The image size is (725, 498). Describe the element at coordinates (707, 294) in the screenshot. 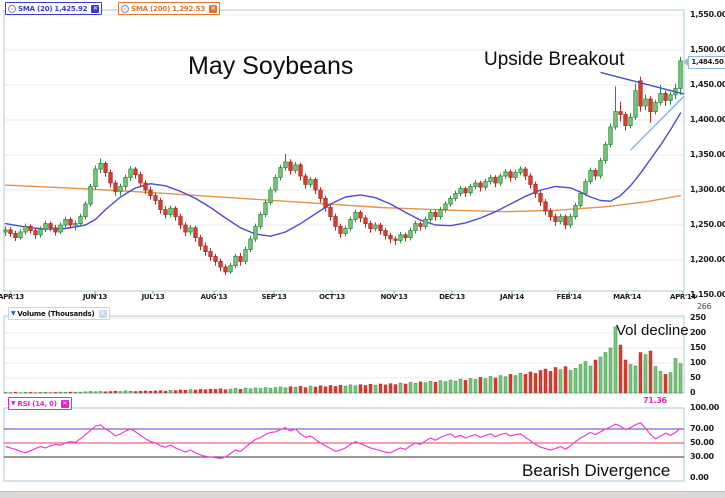

I see `axis-label: 1,150.00` at that location.